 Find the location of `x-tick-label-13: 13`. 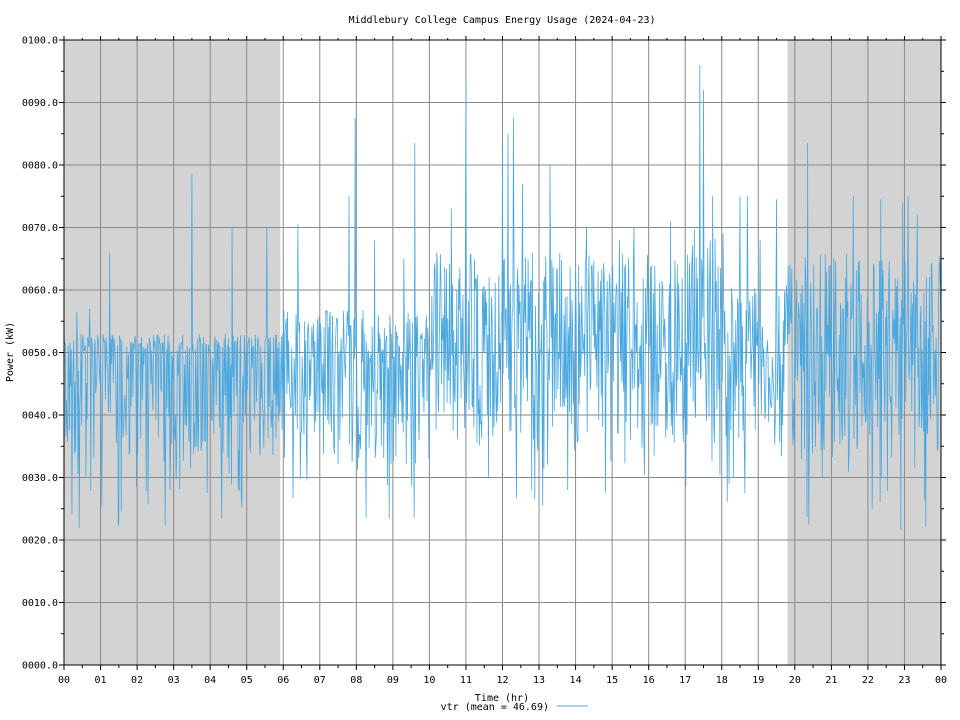

x-tick-label-13: 13 is located at coordinates (539, 680).